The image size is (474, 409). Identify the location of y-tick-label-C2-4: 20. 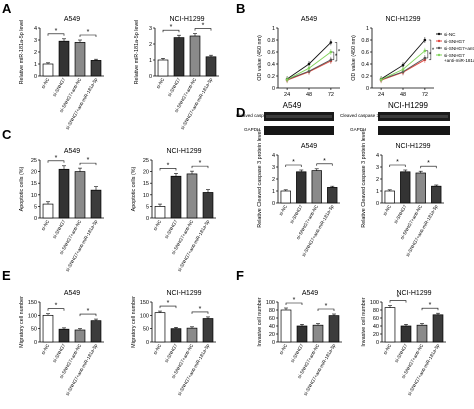
(146, 173).